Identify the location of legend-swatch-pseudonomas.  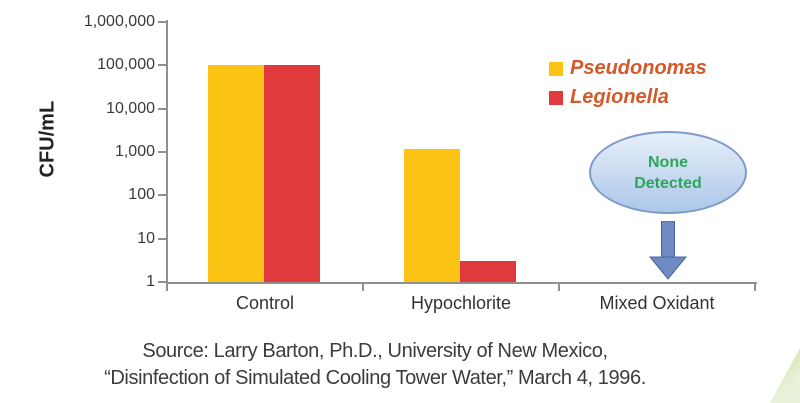
(556, 68).